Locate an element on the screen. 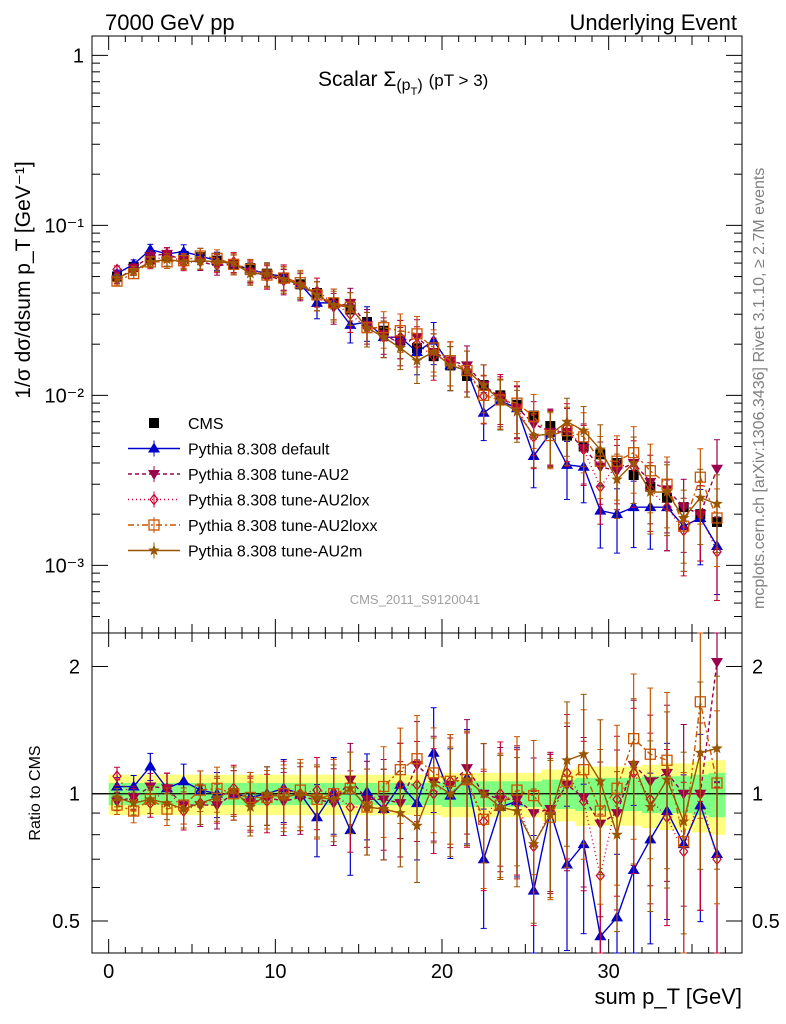 This screenshot has width=786, height=1024. title-paren-close: ) is located at coordinates (419, 85).